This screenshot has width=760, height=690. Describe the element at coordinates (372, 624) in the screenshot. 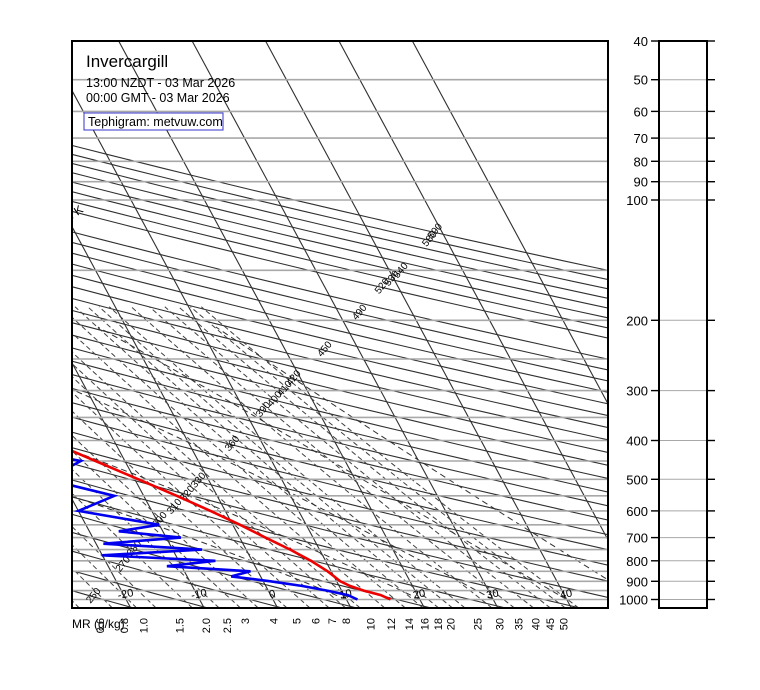

I see `mixing-ratio-tick-label: 10` at that location.